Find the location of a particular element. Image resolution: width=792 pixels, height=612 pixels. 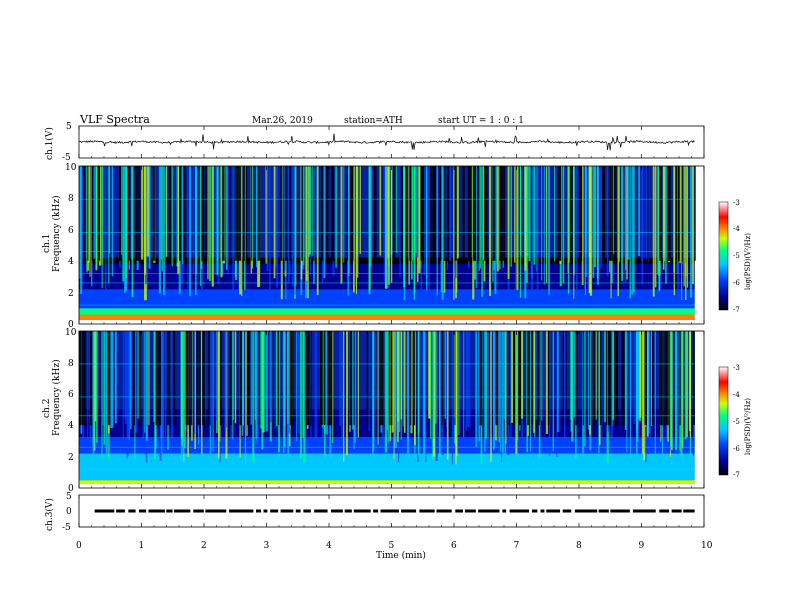

ch3-voltage-ylabel: ch.3(V) is located at coordinates (49, 514).